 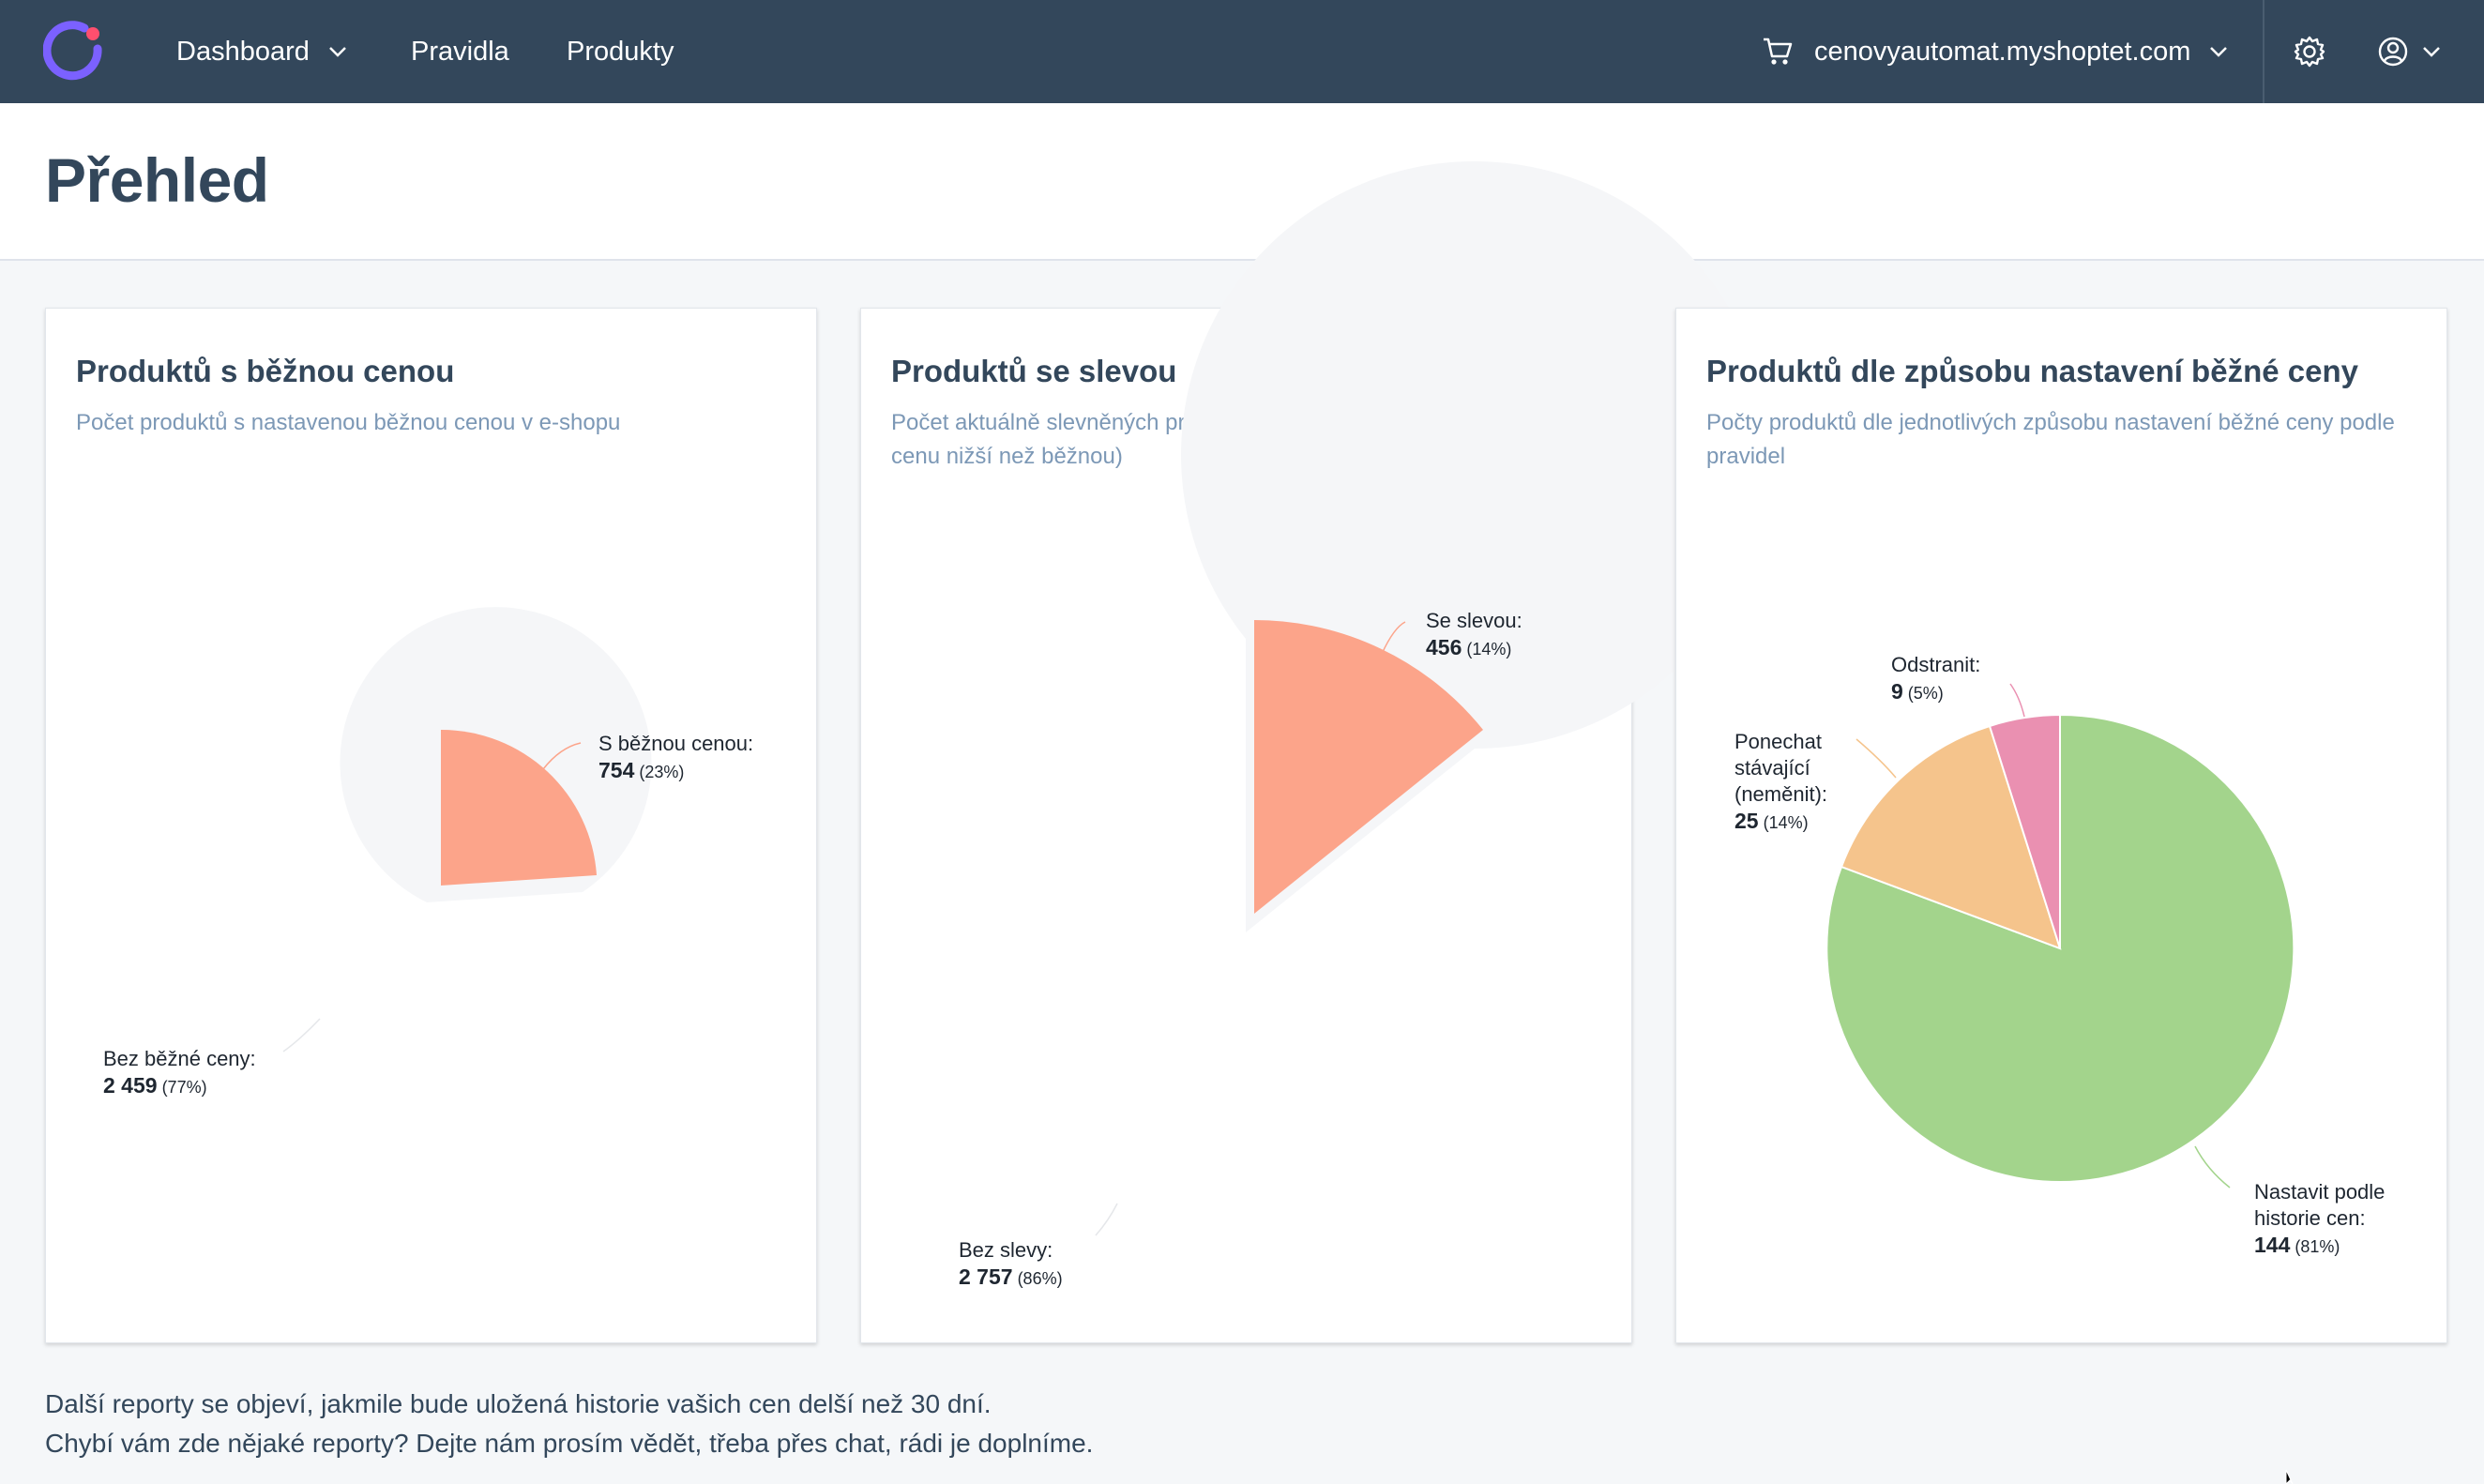 What do you see at coordinates (157, 180) in the screenshot?
I see `page-title: Přehled` at bounding box center [157, 180].